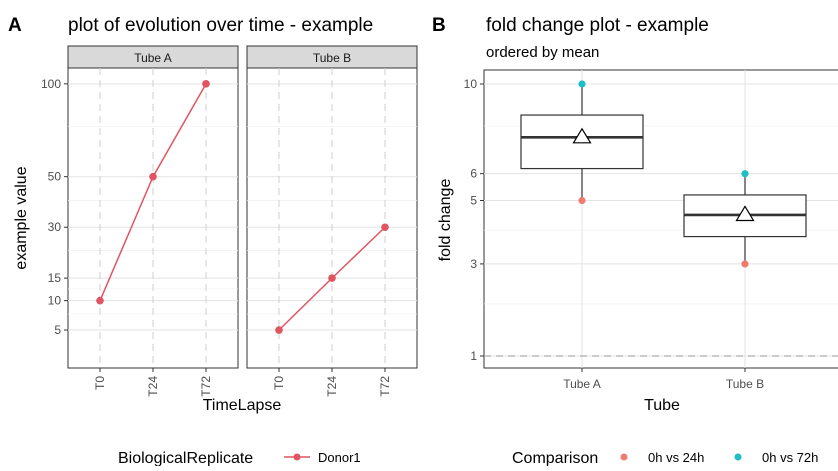  I want to click on point-tube-a-t24, so click(153, 176).